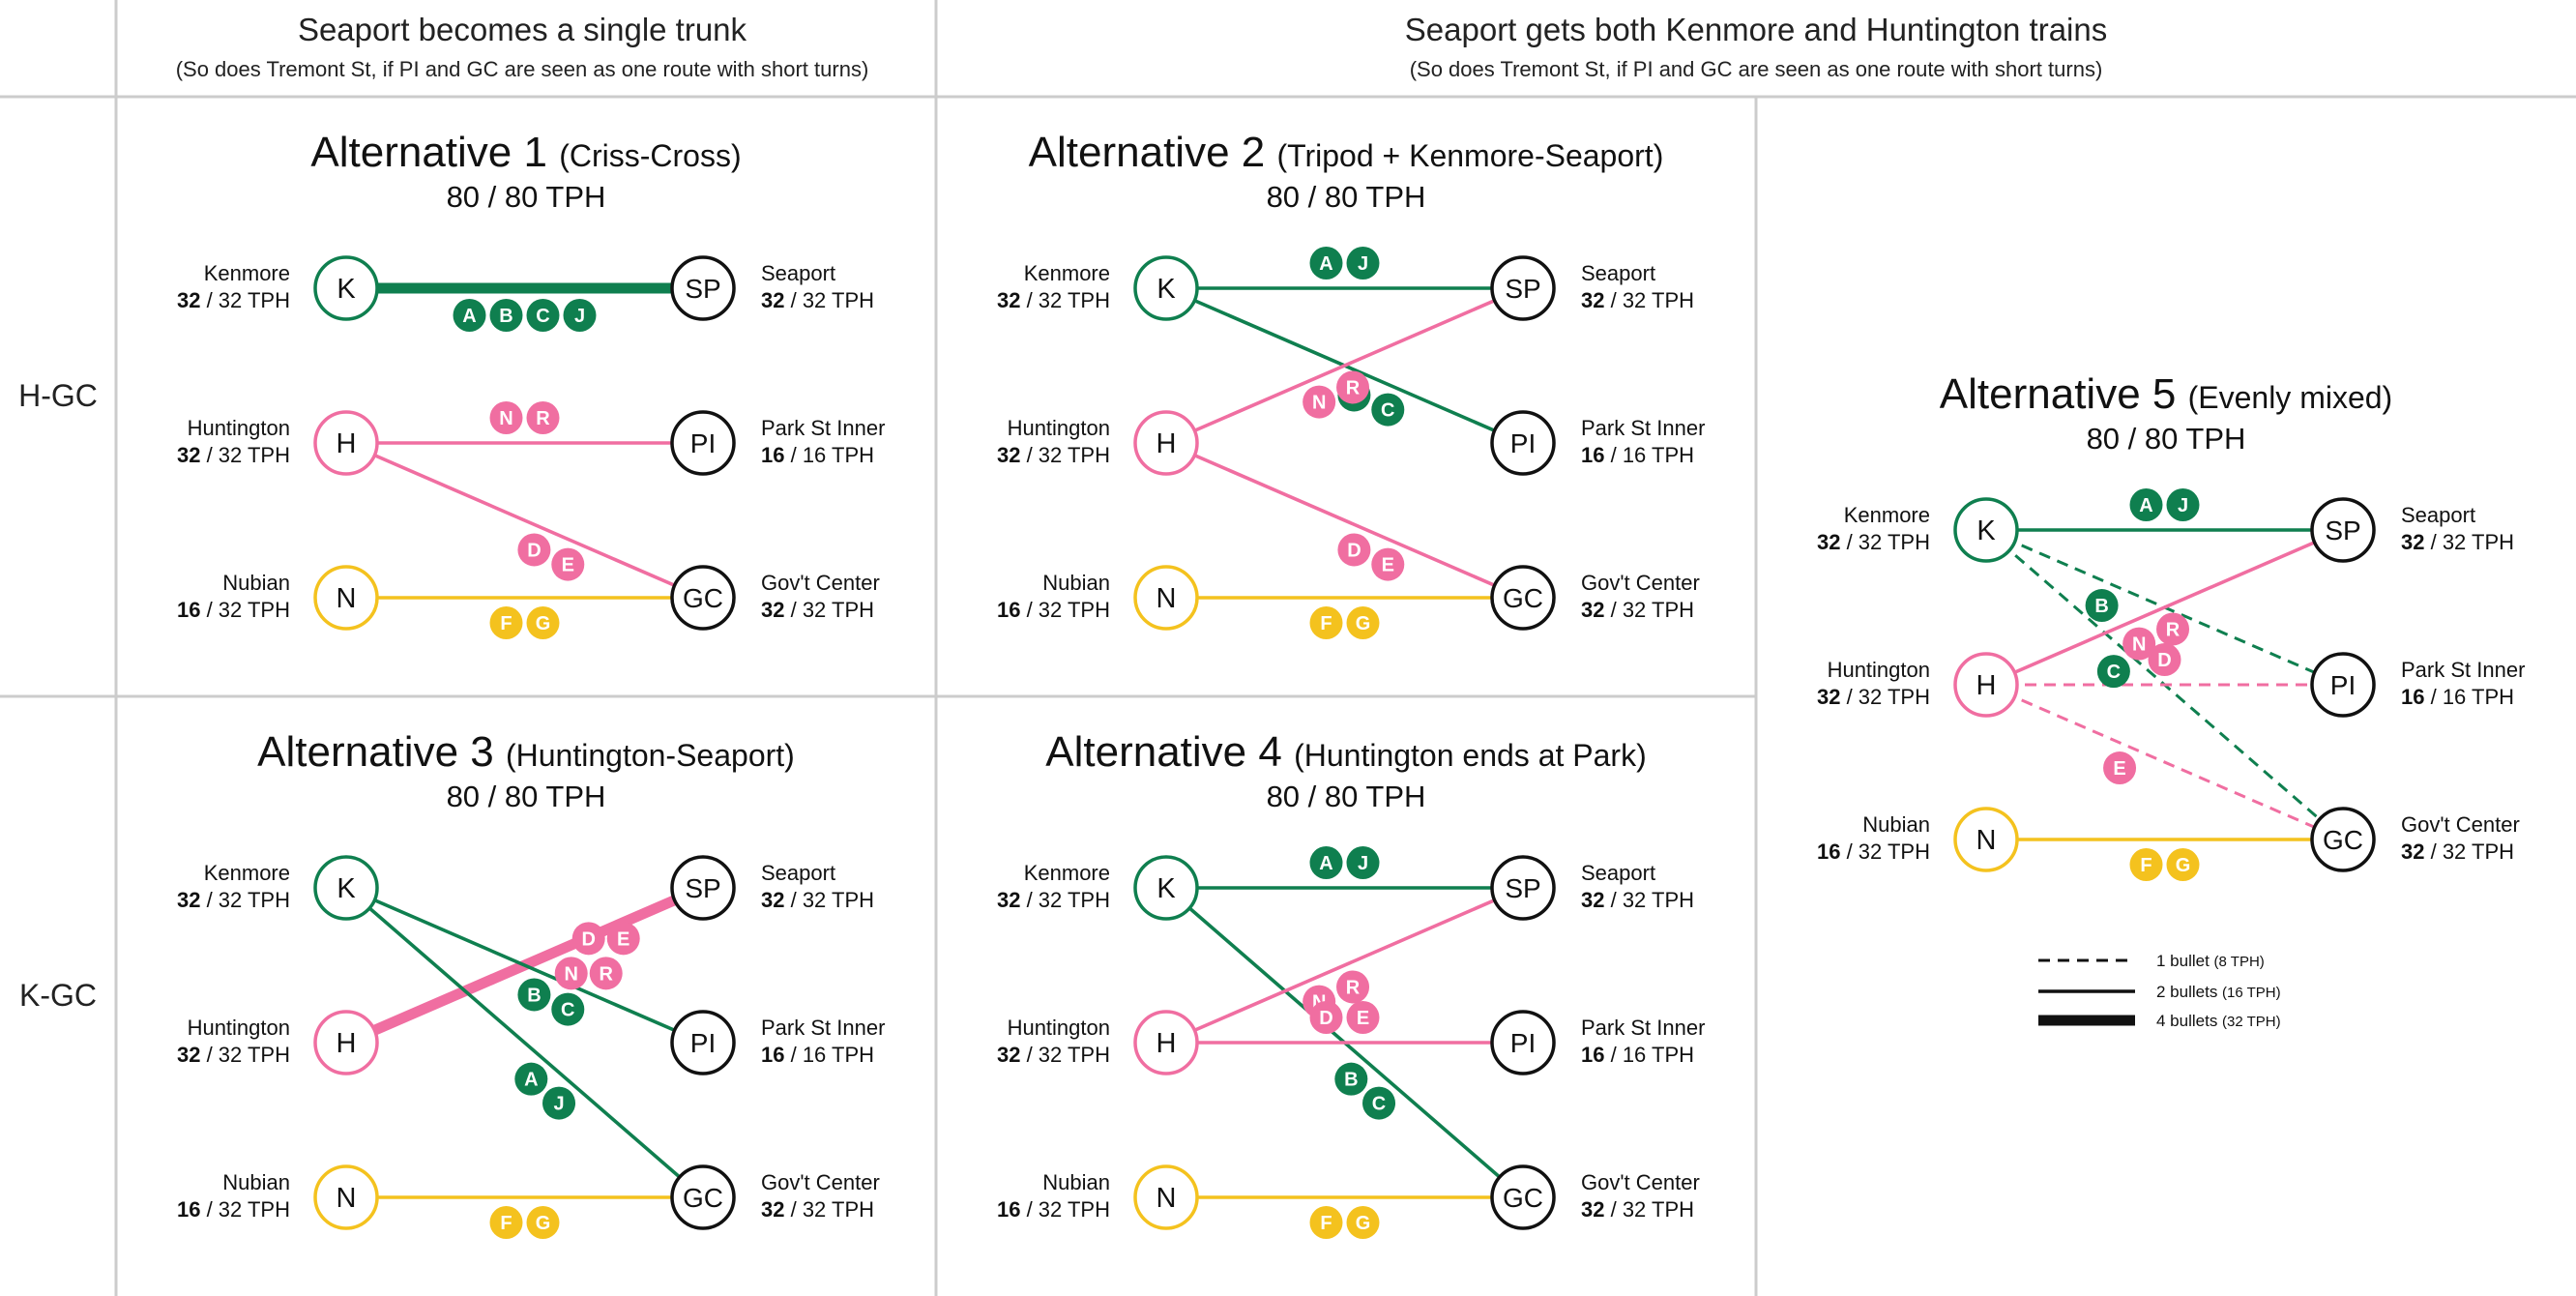  Describe the element at coordinates (1344, 520) in the screenshot. I see `route-line-h-gc` at that location.